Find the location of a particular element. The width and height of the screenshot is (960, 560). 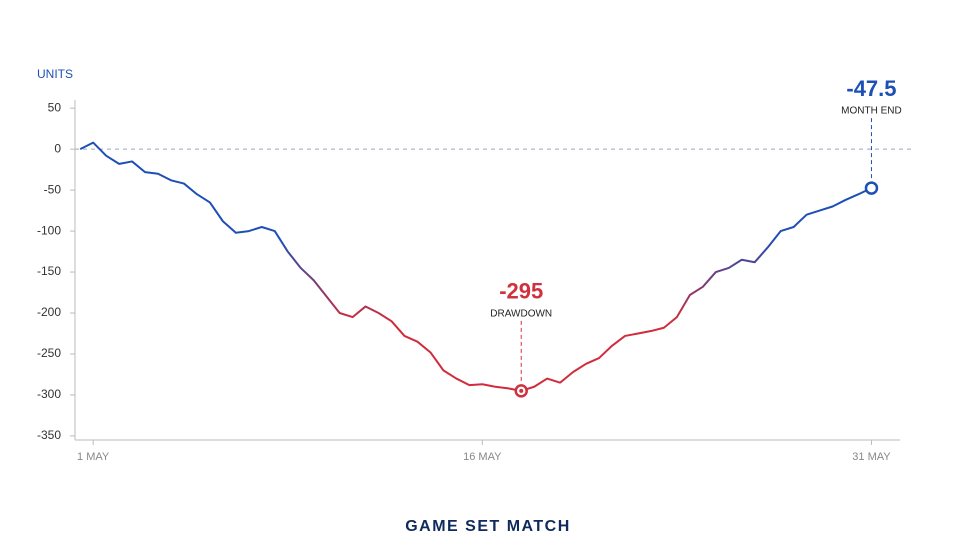

annotation-value: -295 is located at coordinates (521, 291).